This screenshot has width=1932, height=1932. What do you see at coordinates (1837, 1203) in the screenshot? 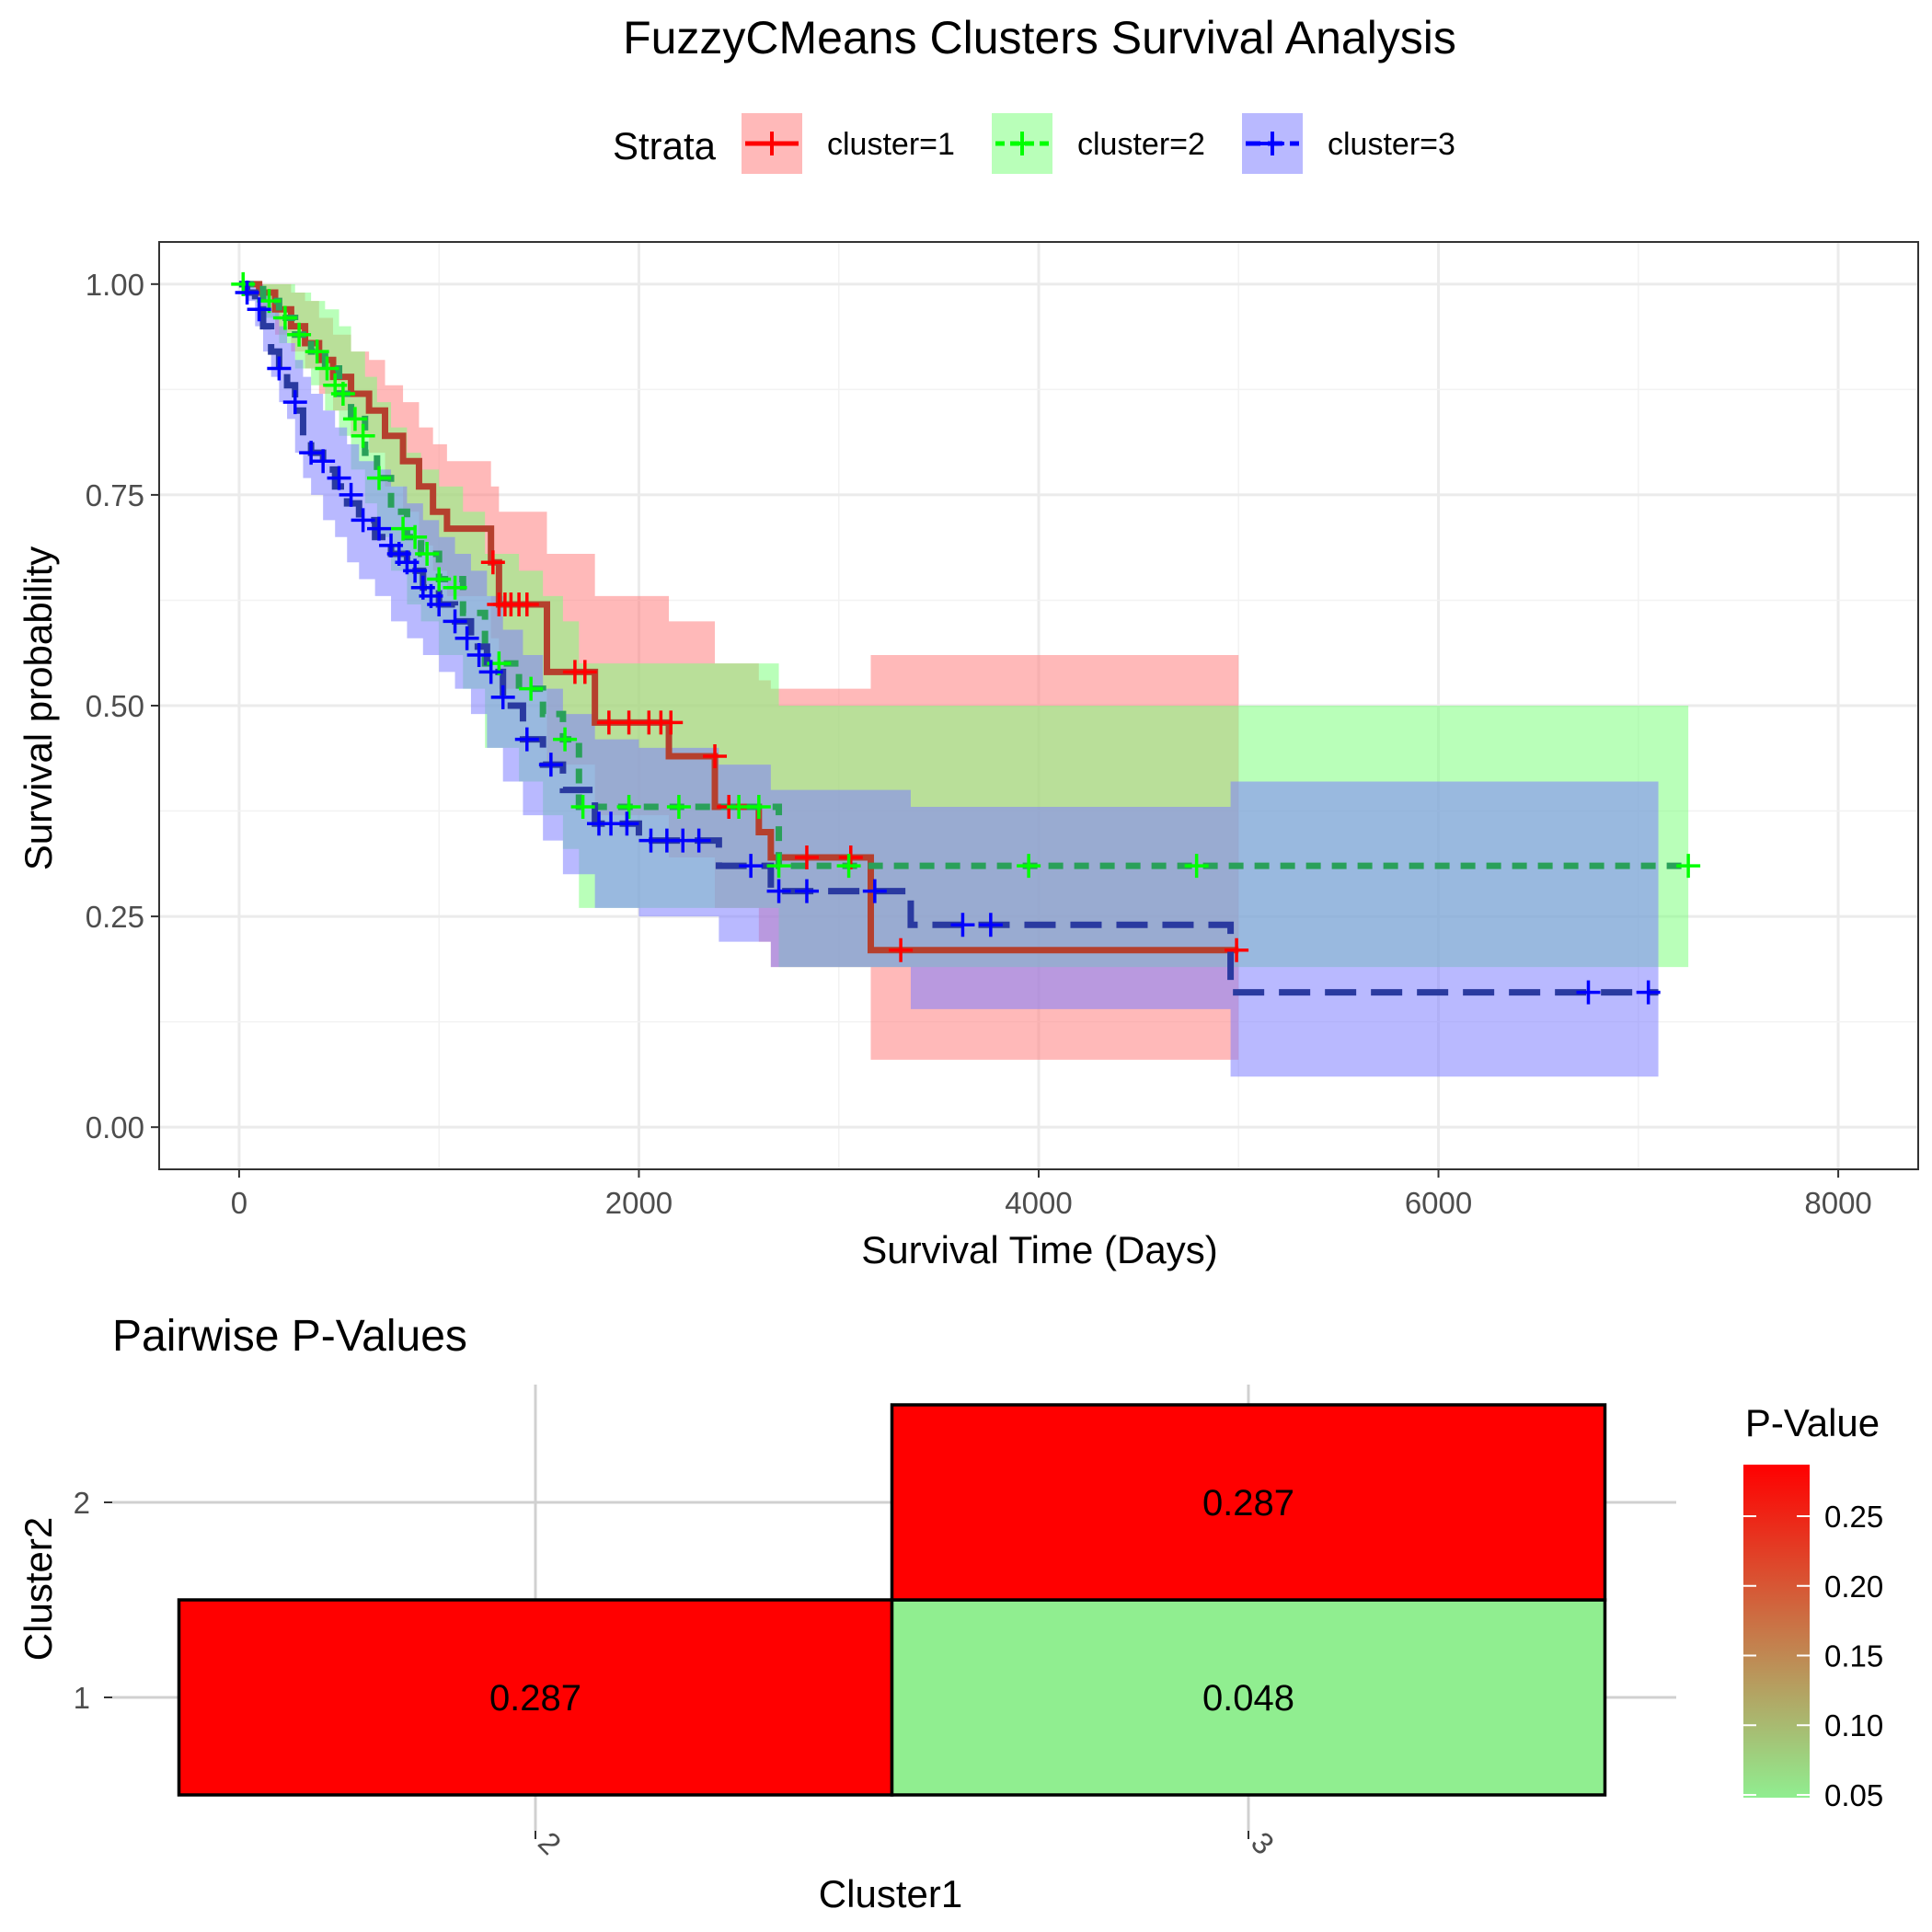
I see `km-x-tick-label: 8000` at bounding box center [1837, 1203].